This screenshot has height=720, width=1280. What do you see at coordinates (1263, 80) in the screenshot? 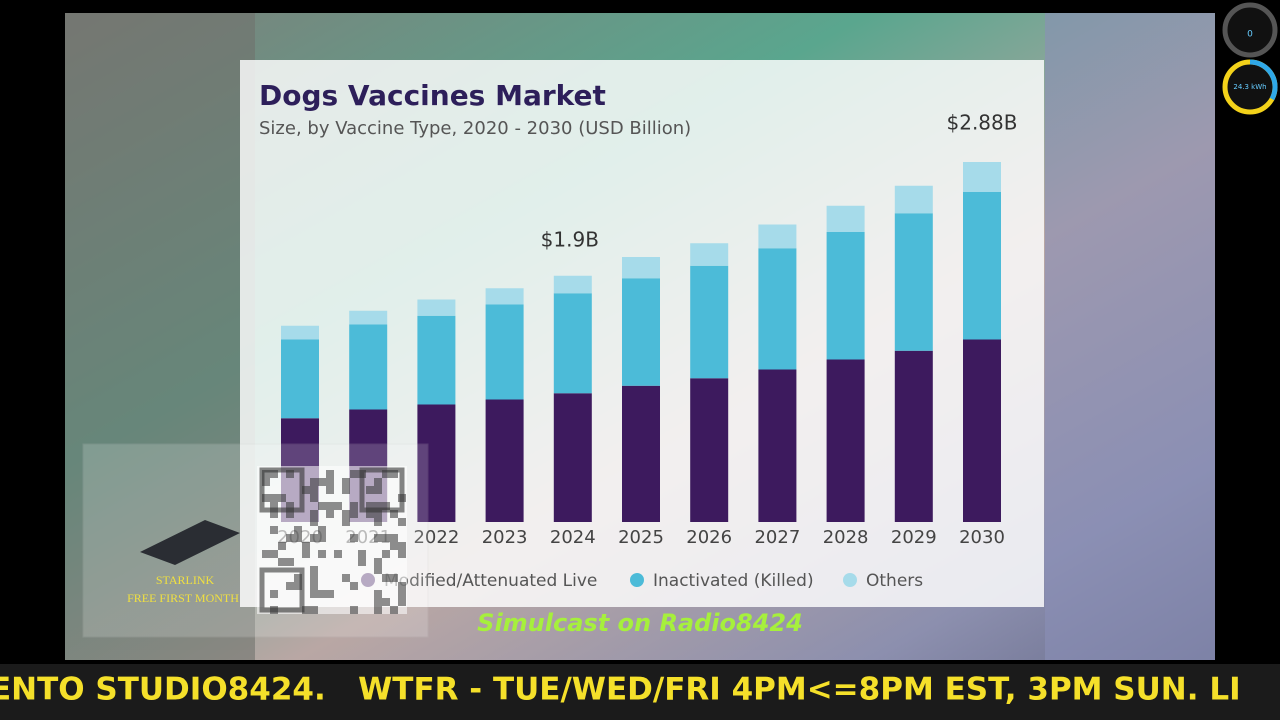
I see `gauge-arc` at bounding box center [1263, 80].